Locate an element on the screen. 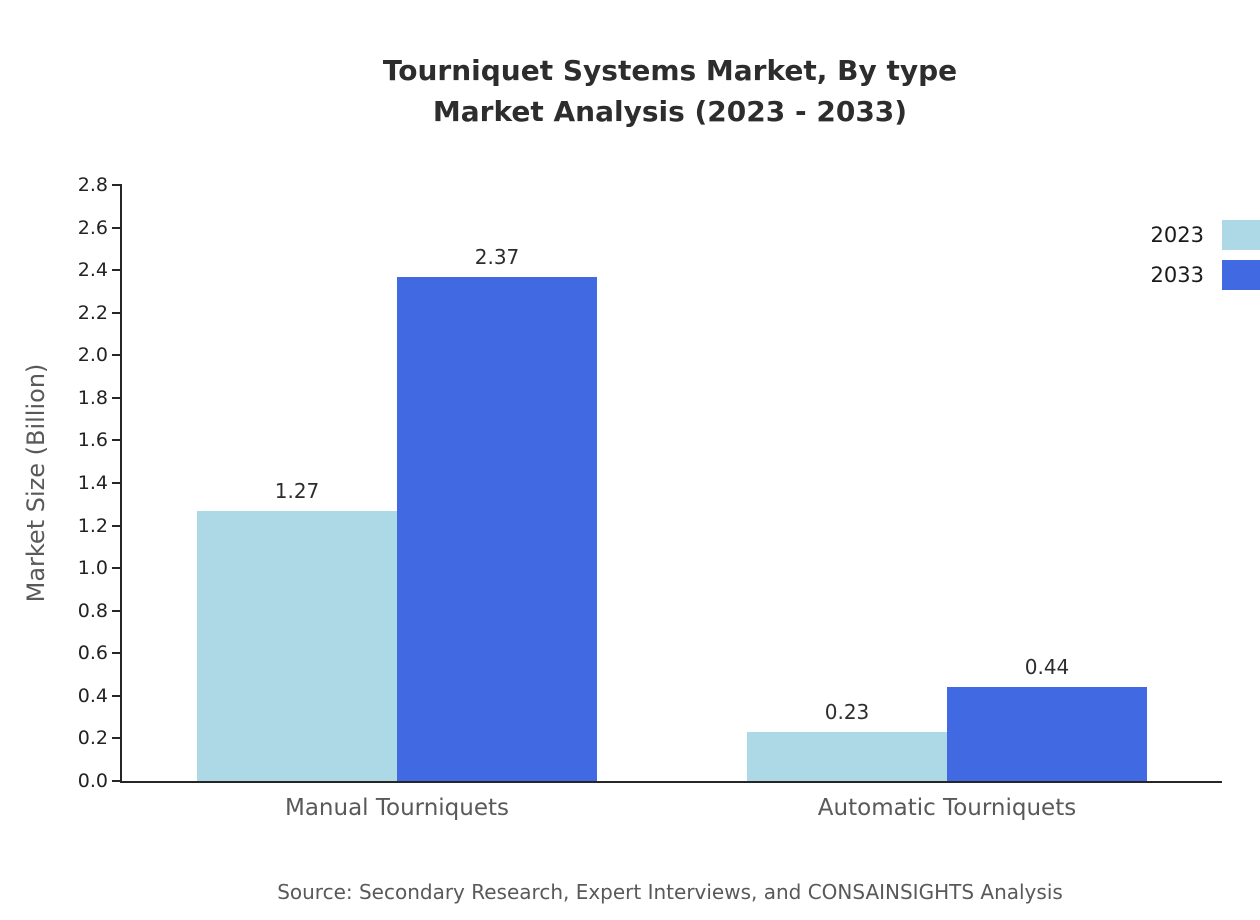 Image resolution: width=1260 pixels, height=920 pixels. y-tick-label: 0.0 is located at coordinates (92, 781).